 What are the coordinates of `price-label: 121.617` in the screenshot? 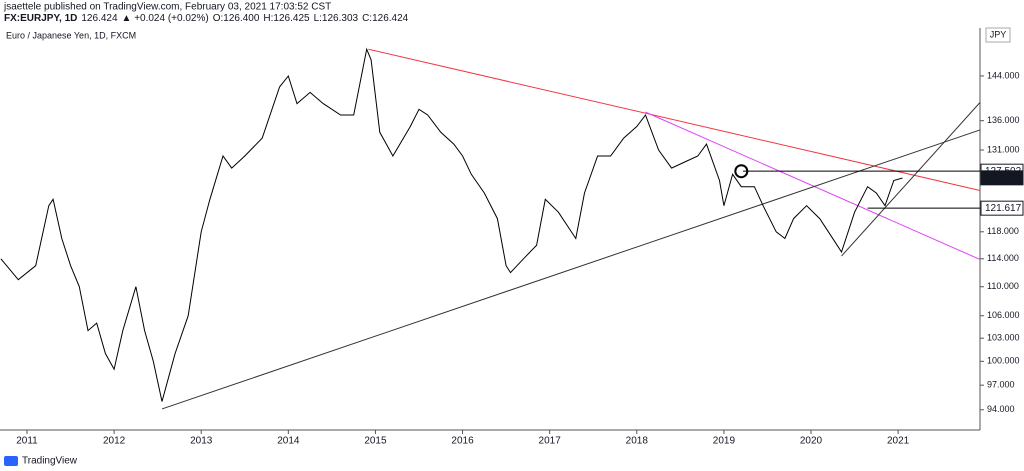 It's located at (1003, 208).